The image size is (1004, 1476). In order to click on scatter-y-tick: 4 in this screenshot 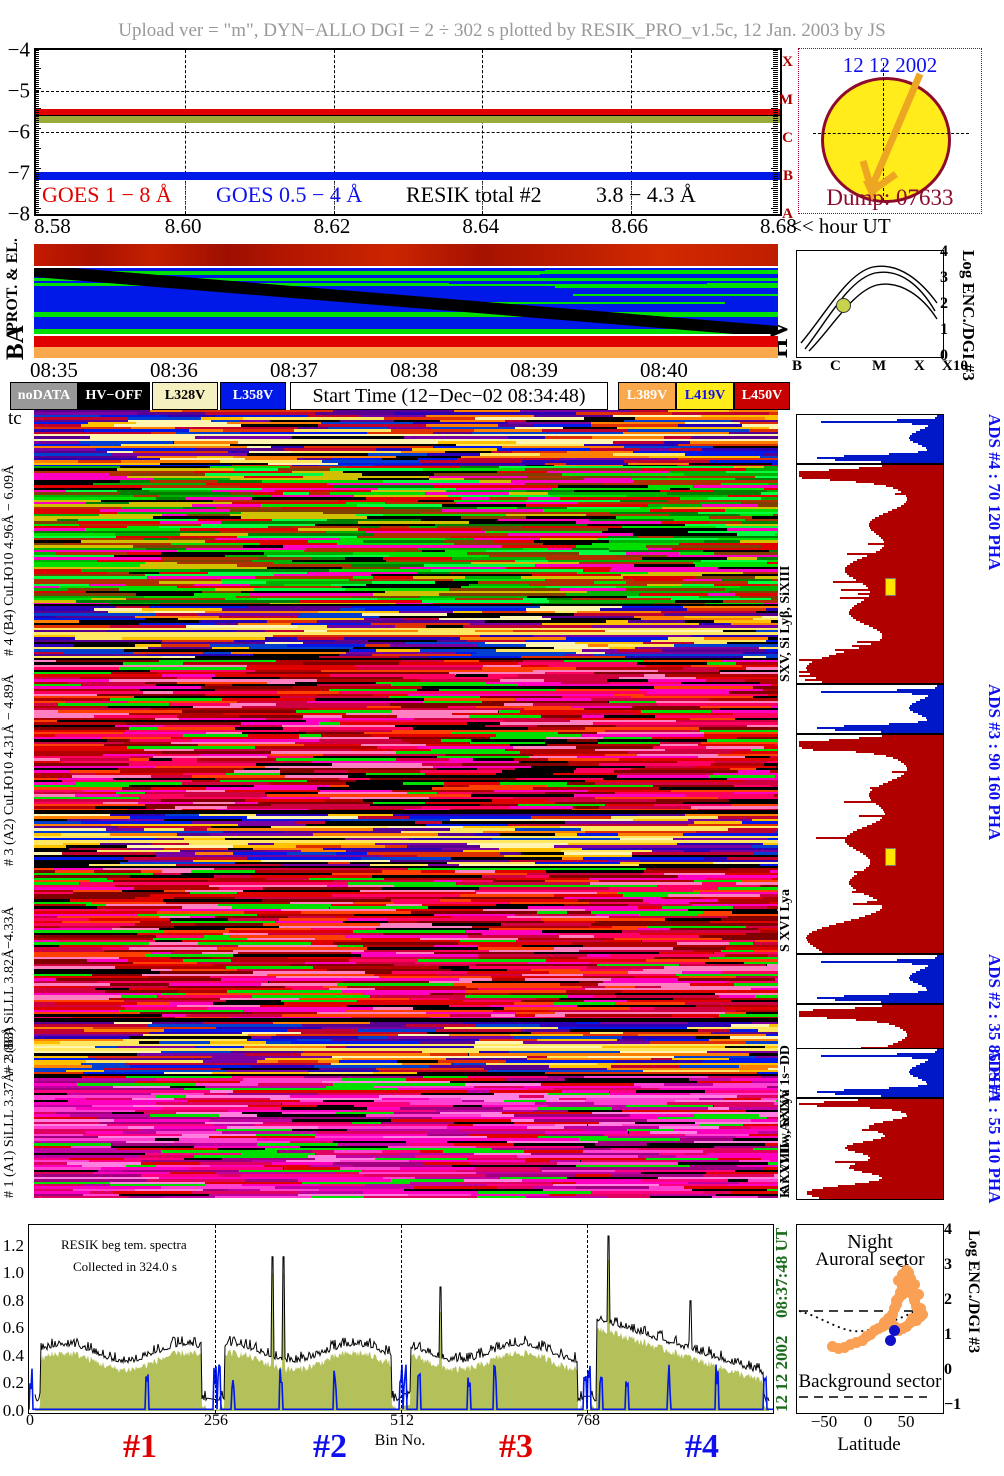, I will do `click(948, 1229)`.